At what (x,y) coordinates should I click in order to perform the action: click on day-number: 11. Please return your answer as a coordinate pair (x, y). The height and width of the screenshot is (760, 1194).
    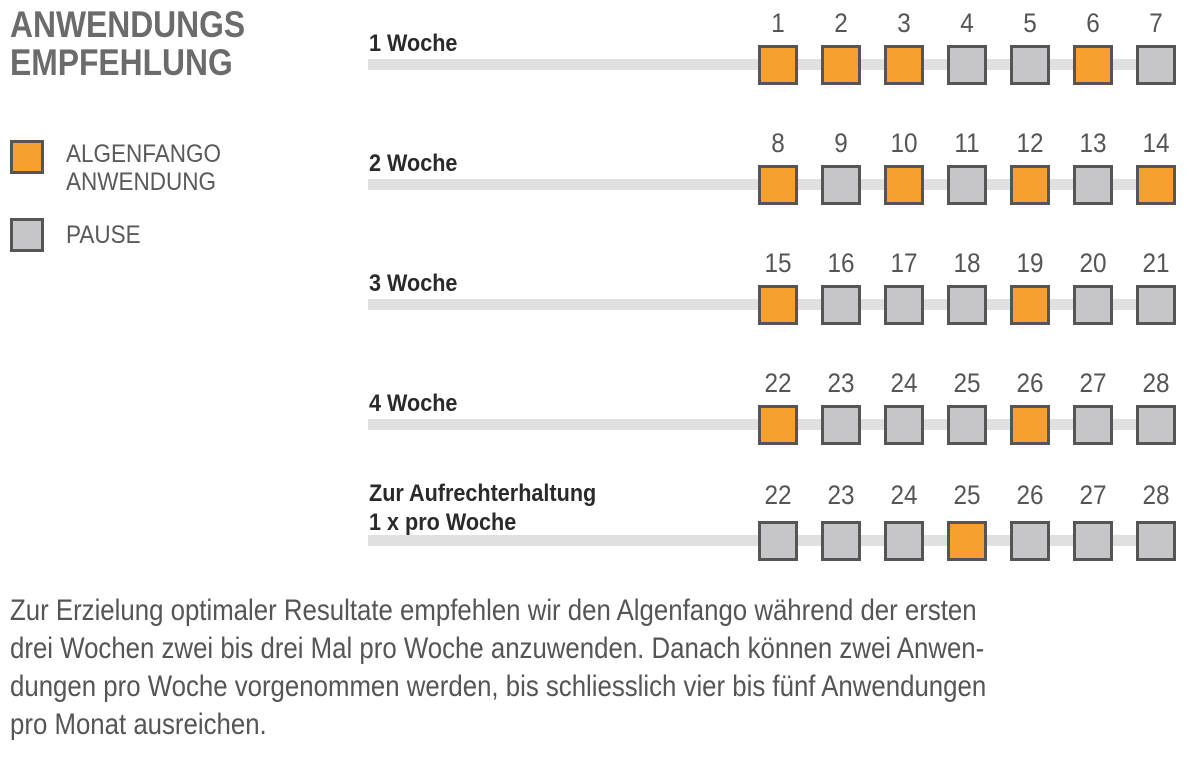
    Looking at the image, I should click on (967, 143).